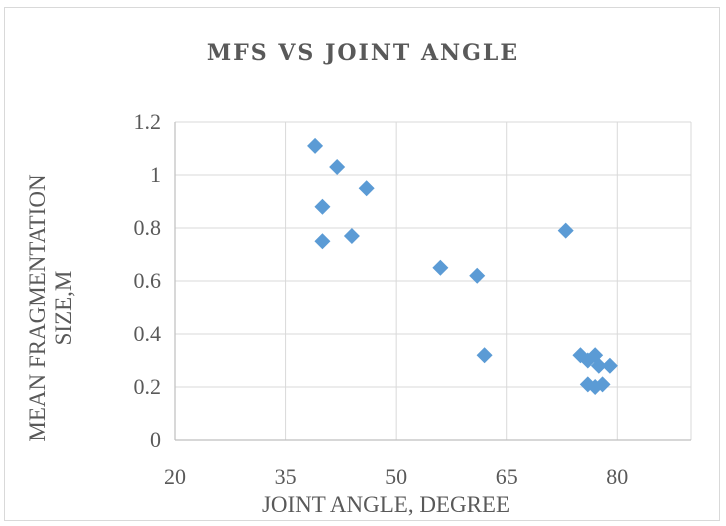 This screenshot has width=726, height=526. I want to click on y-tick-label: 0.8, so click(148, 227).